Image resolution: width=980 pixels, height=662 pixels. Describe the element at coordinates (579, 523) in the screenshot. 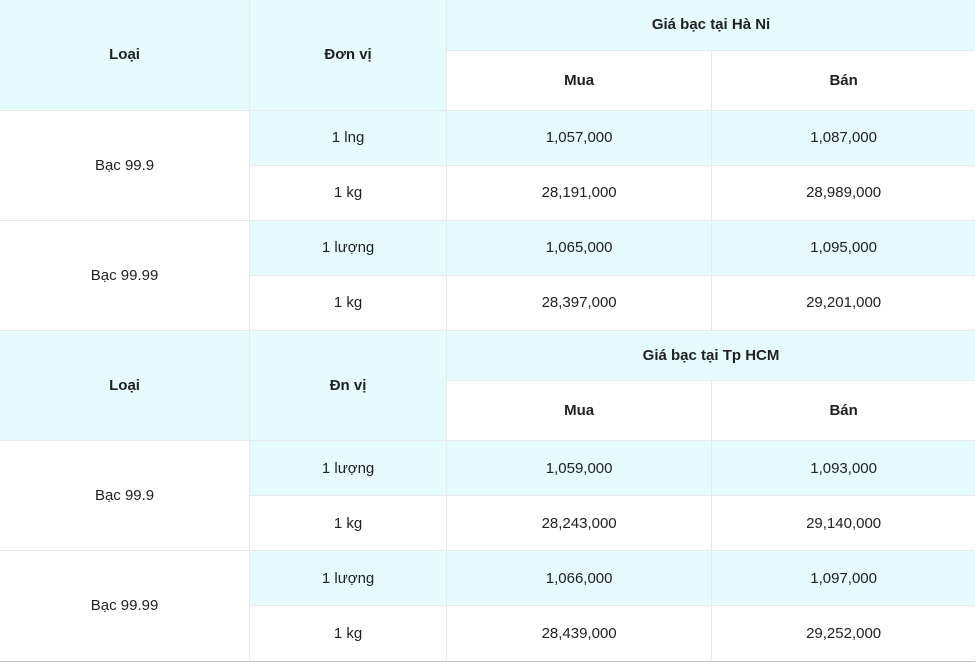

I see `buy-price-cell: 28,243,000` at that location.